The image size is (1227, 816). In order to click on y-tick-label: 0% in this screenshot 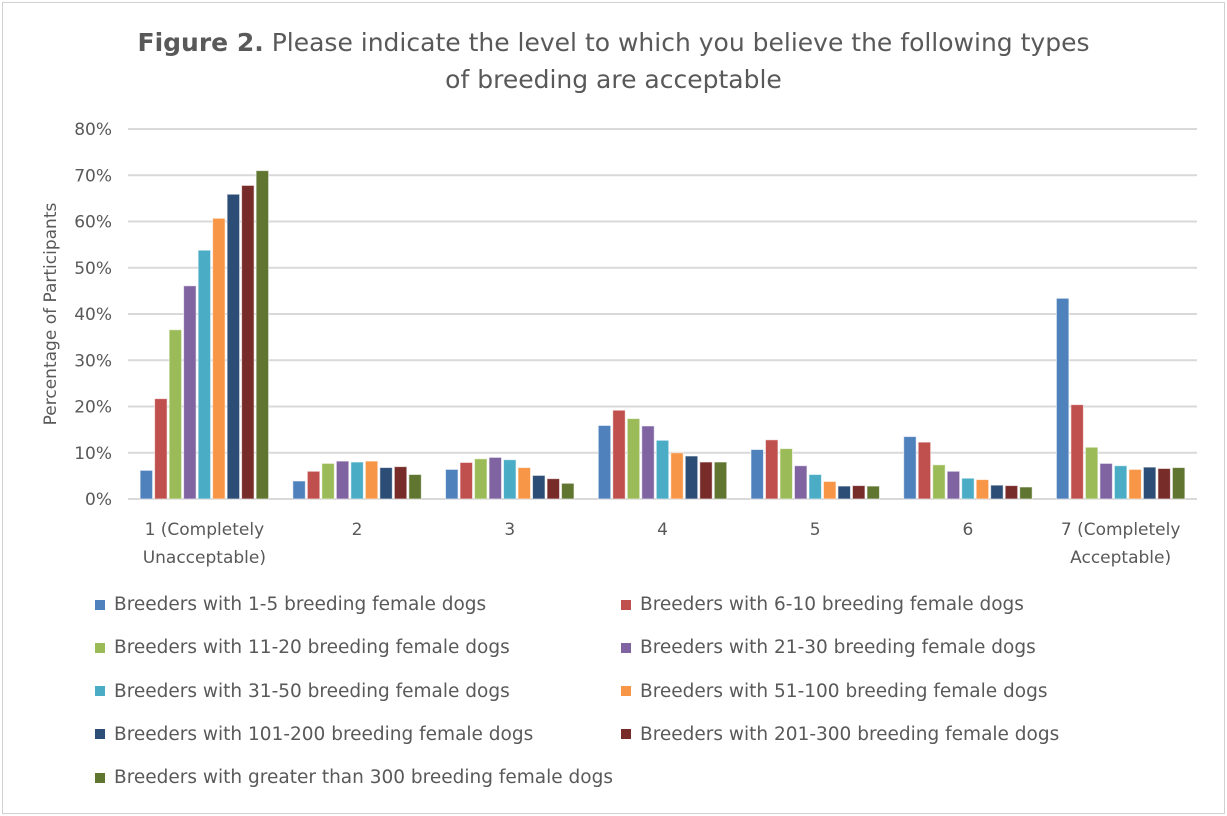, I will do `click(98, 500)`.